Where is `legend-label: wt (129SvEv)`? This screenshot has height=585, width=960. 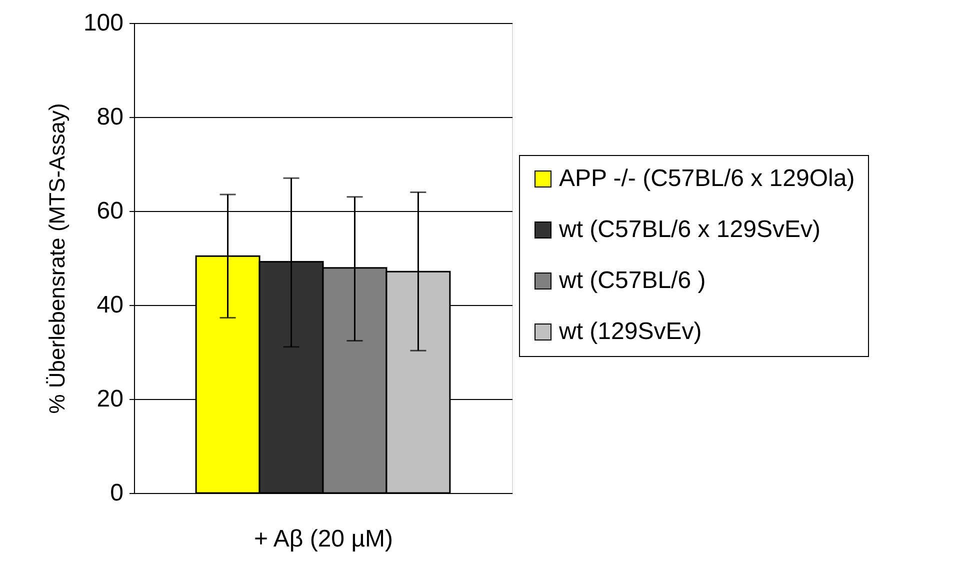 legend-label: wt (129SvEv) is located at coordinates (630, 331).